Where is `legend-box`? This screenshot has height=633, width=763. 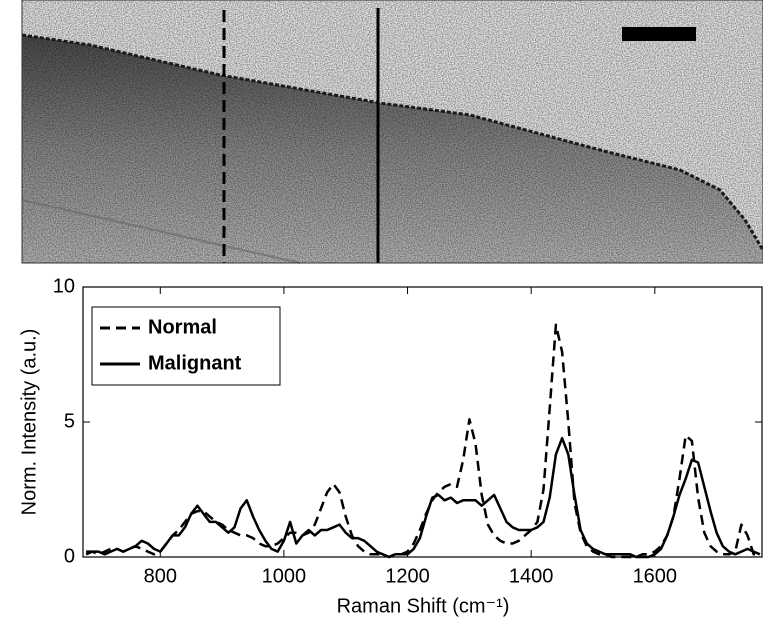
legend-box is located at coordinates (186, 346).